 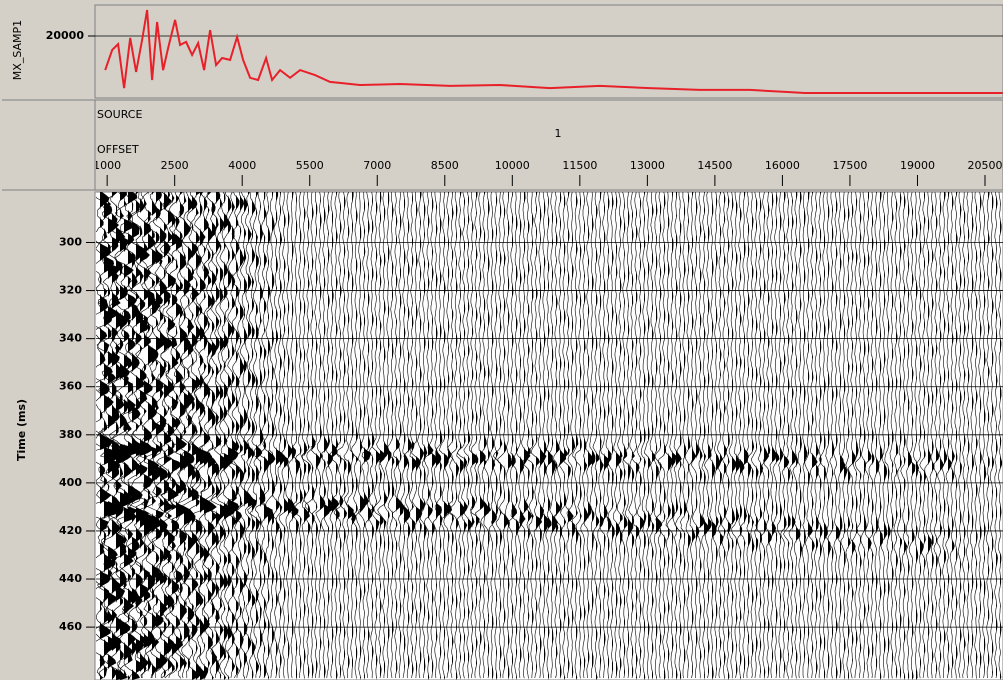 What do you see at coordinates (242, 165) in the screenshot?
I see `x-tick-label: 4000` at bounding box center [242, 165].